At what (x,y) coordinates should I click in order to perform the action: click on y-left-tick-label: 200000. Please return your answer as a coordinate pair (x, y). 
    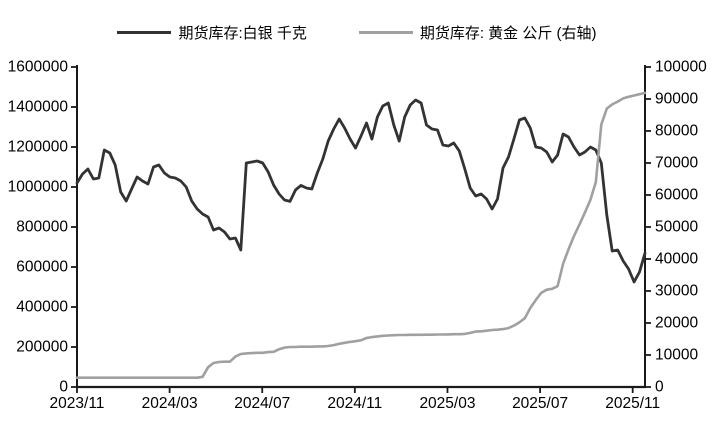
    Looking at the image, I should click on (42, 347).